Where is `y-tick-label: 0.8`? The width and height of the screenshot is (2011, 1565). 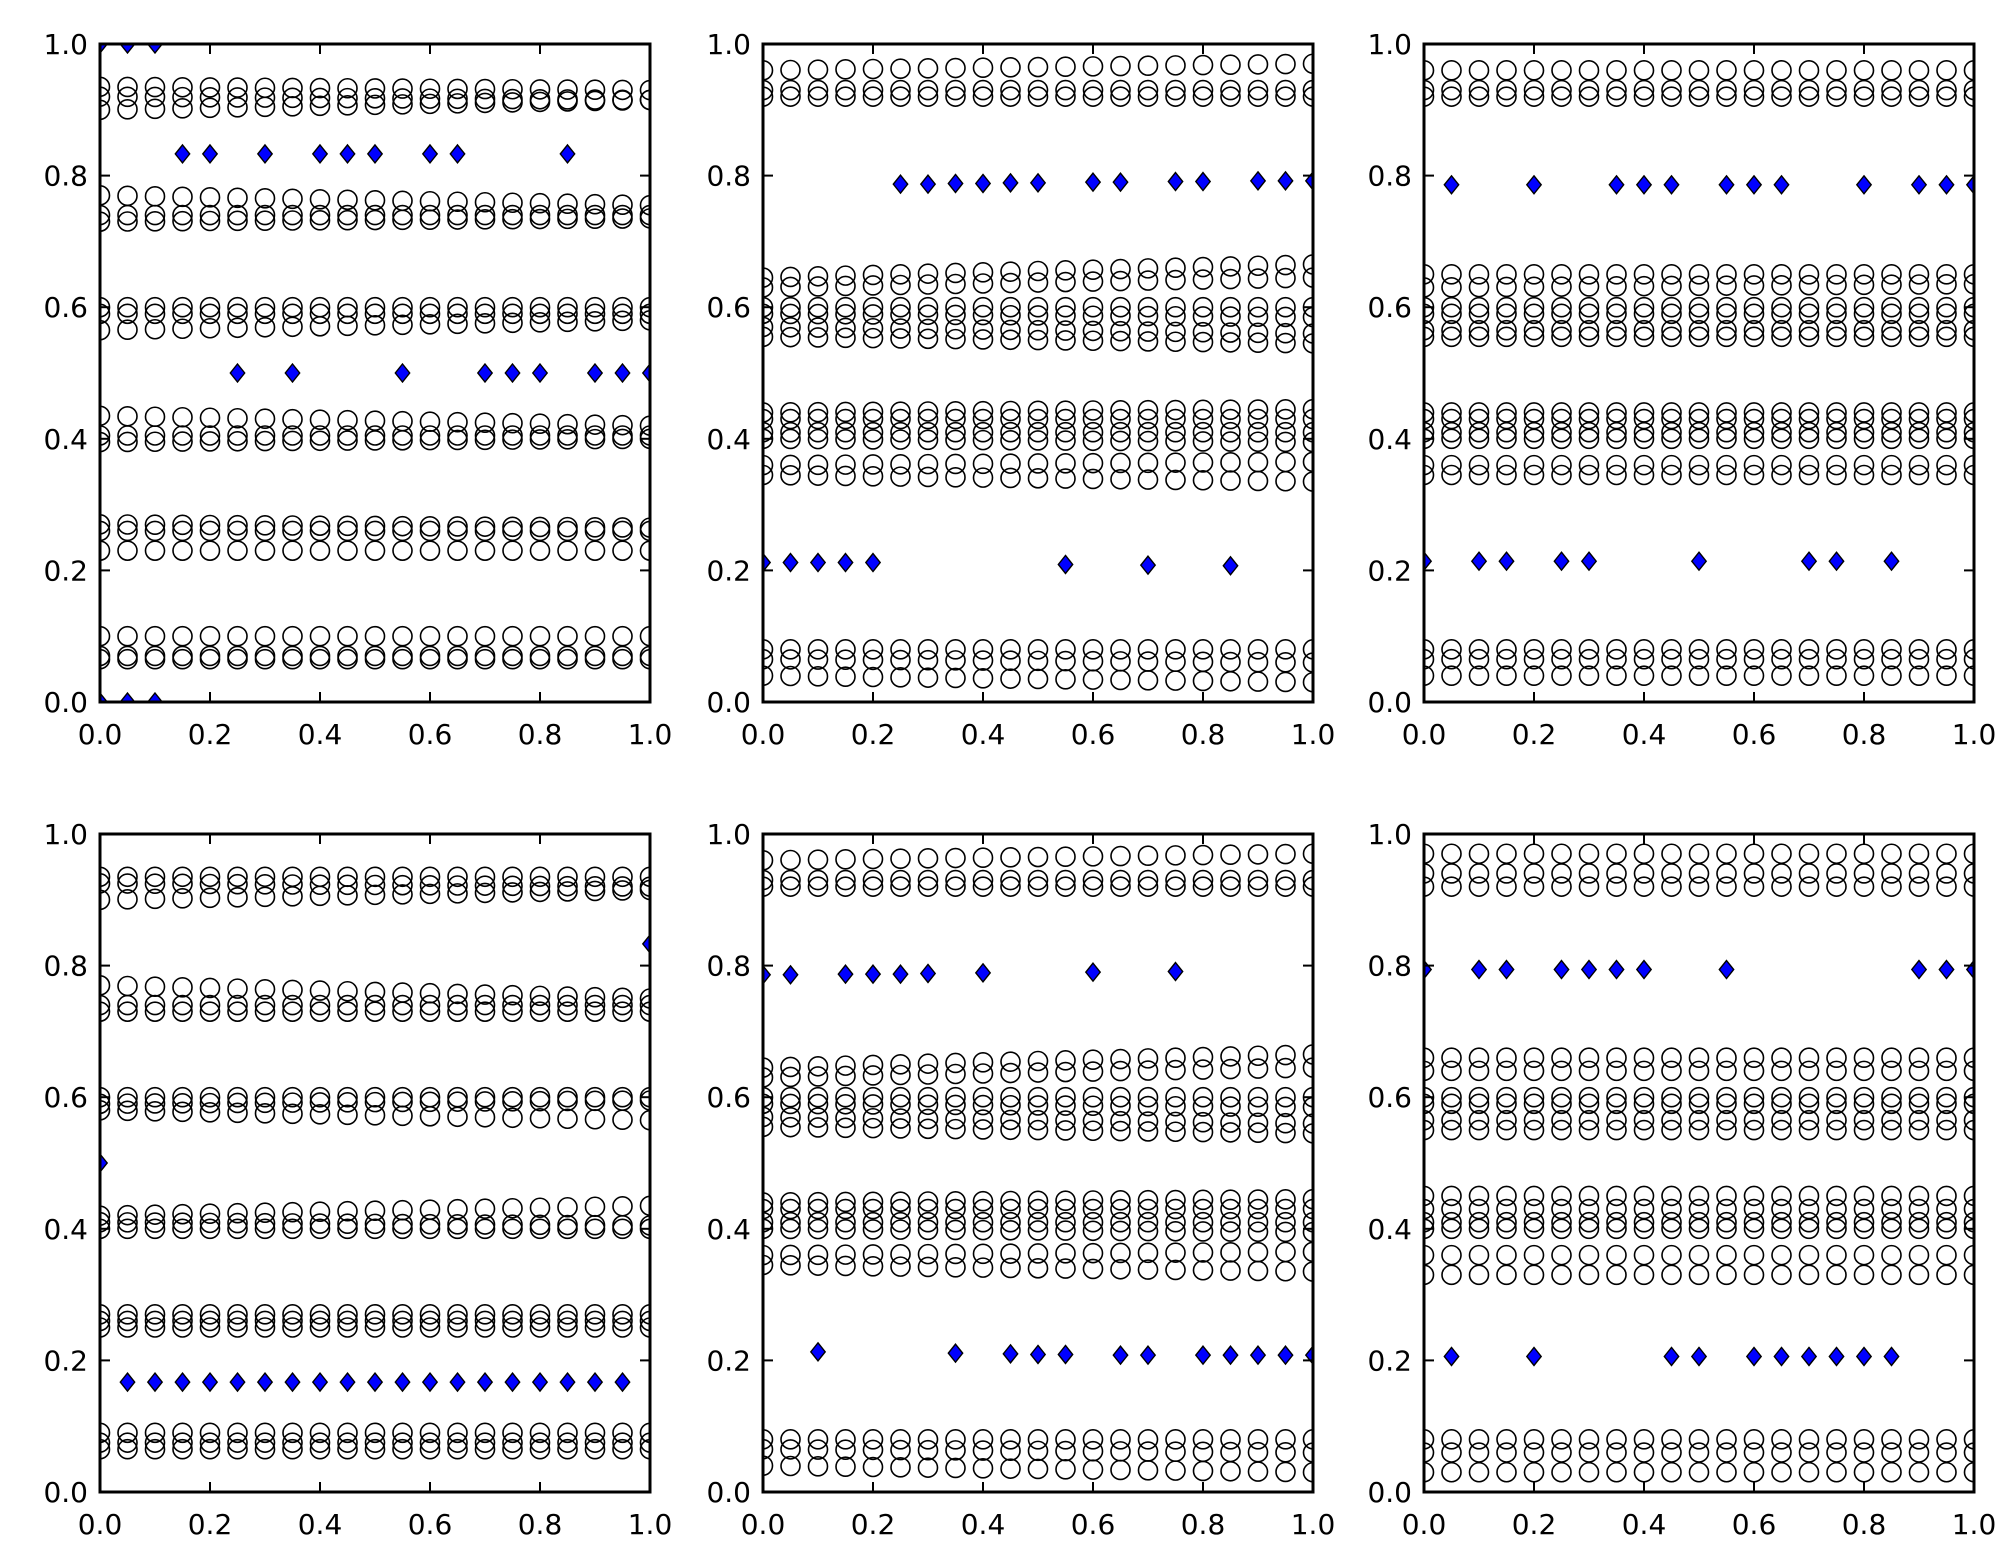 y-tick-label: 0.8 is located at coordinates (1389, 176).